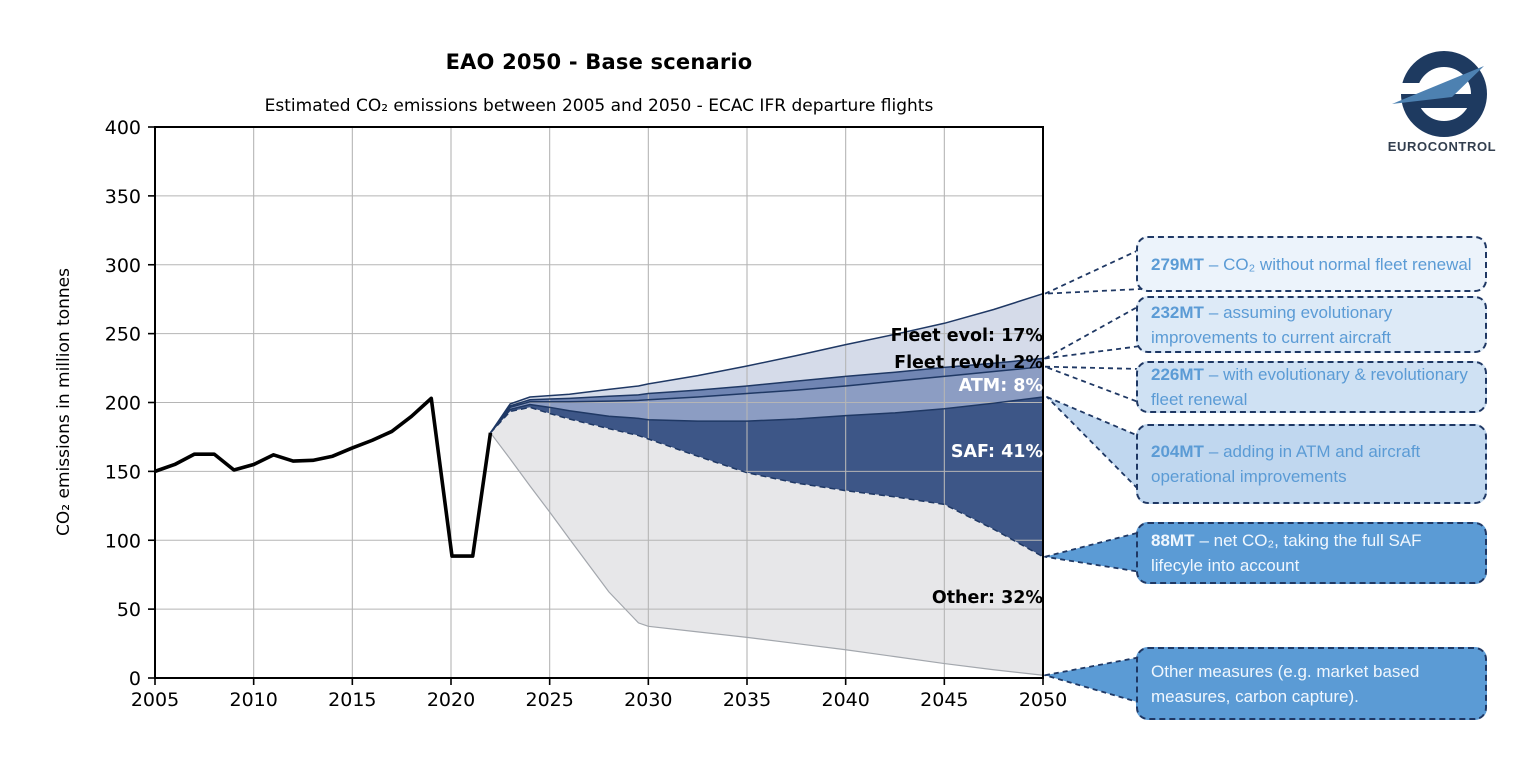 This screenshot has width=1536, height=774. What do you see at coordinates (648, 700) in the screenshot?
I see `x-tick-label: 2030` at bounding box center [648, 700].